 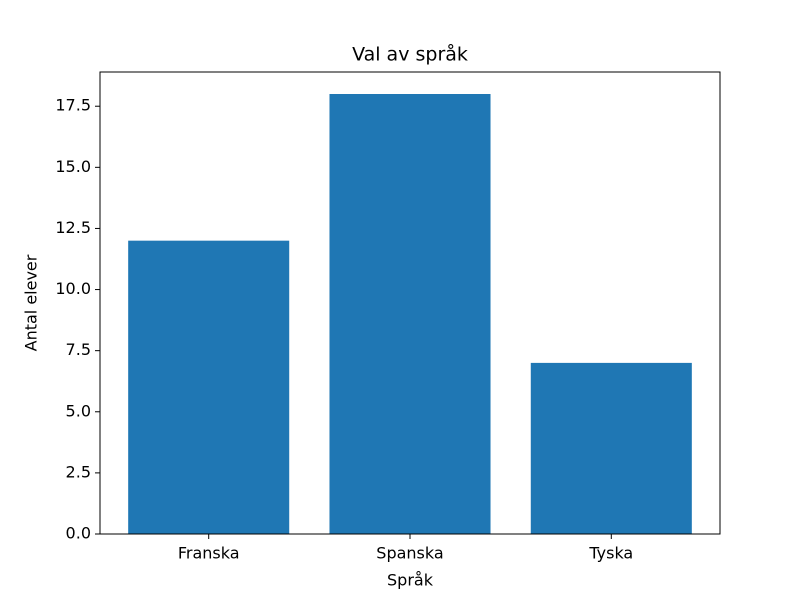 I want to click on y-axis-label: Antal elever, so click(x=31, y=302).